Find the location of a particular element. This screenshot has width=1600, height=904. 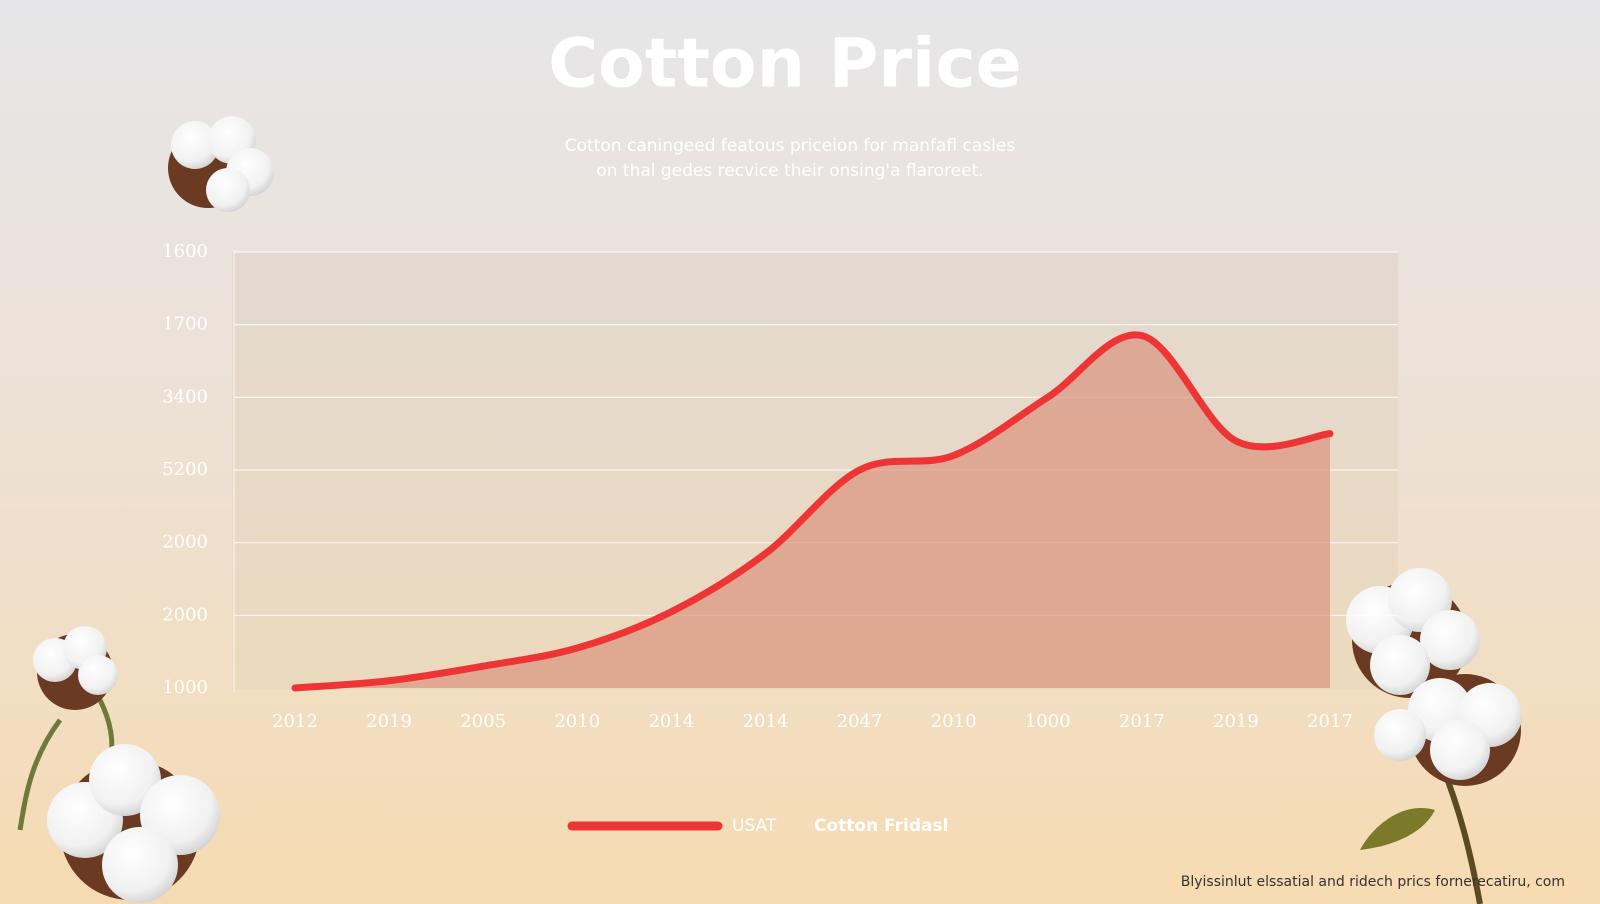

x-tick-label: 1000 is located at coordinates (1048, 721).